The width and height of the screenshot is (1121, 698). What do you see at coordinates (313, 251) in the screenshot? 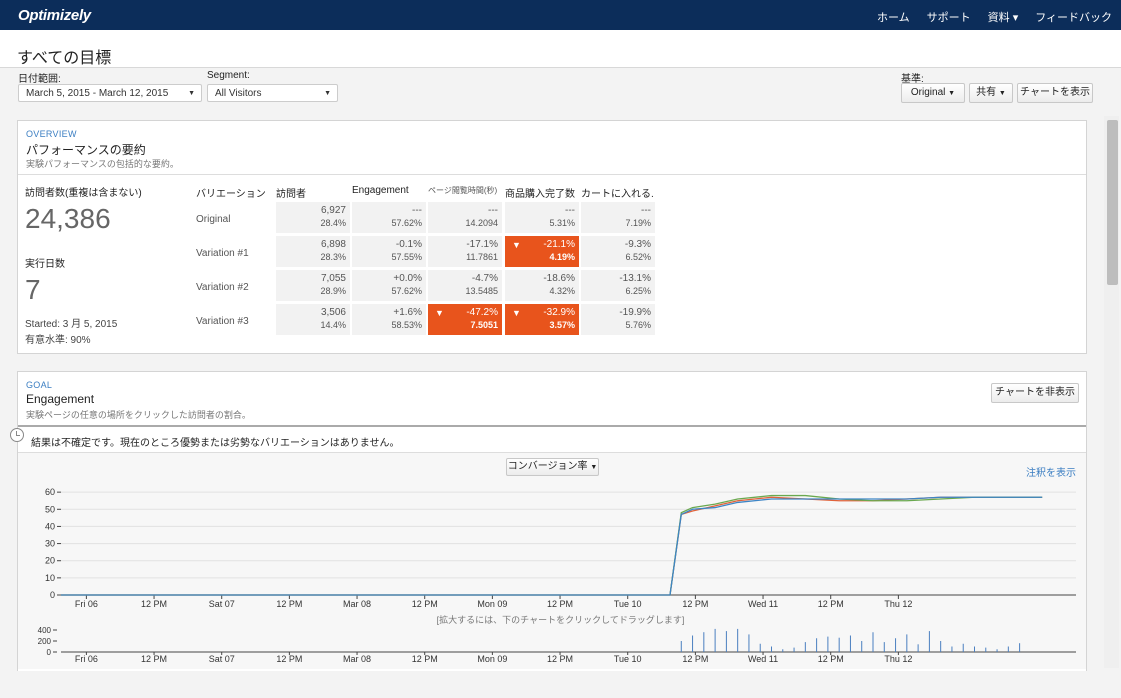
I see `table-cell: 6,898 28.3%` at bounding box center [313, 251].